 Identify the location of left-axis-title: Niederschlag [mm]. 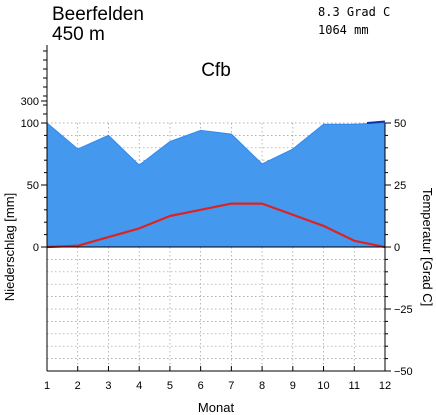
(9, 247).